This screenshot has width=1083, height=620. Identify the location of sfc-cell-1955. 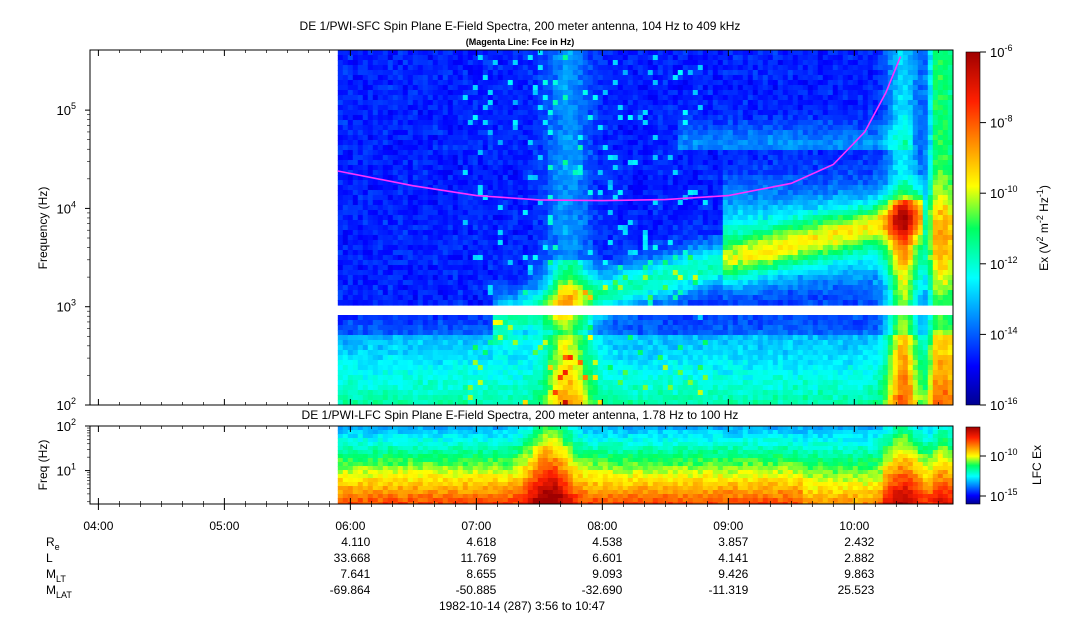
(480, 168).